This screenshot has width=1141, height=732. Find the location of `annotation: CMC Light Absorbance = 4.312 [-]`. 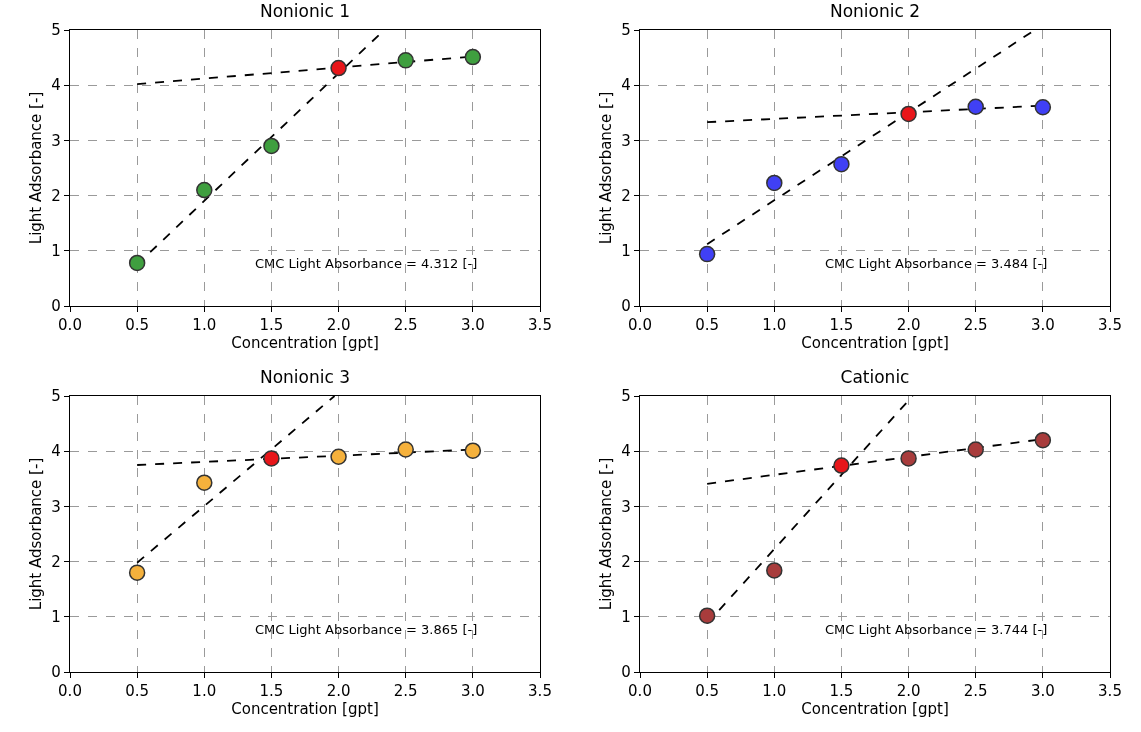

annotation: CMC Light Absorbance = 4.312 [-] is located at coordinates (366, 263).